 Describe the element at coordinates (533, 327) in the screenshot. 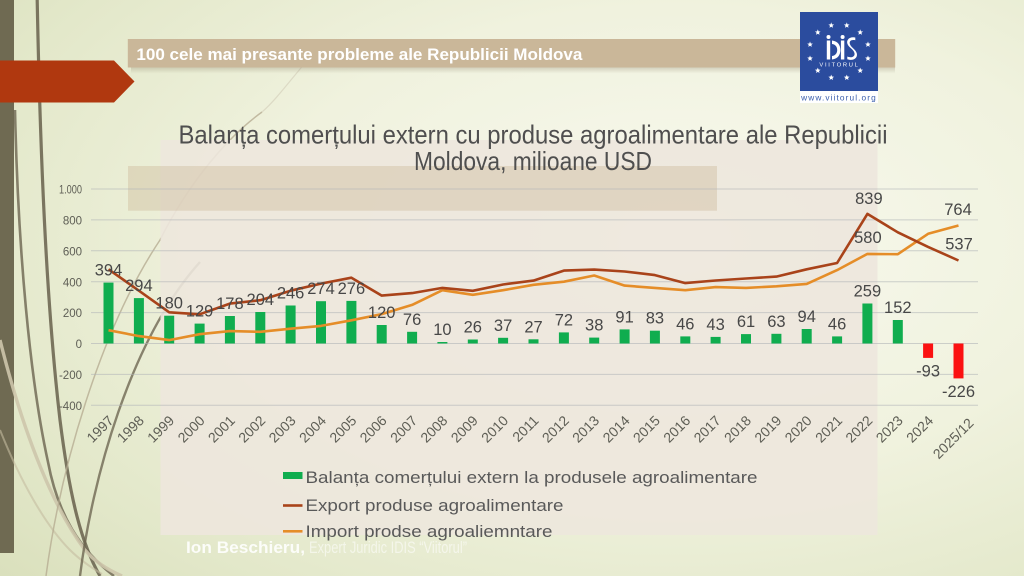

I see `svg-text: 27` at that location.